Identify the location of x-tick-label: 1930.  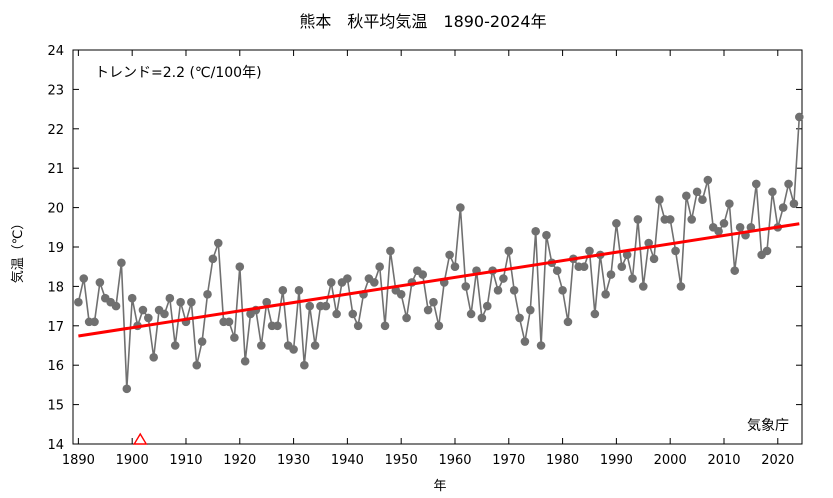
(293, 460).